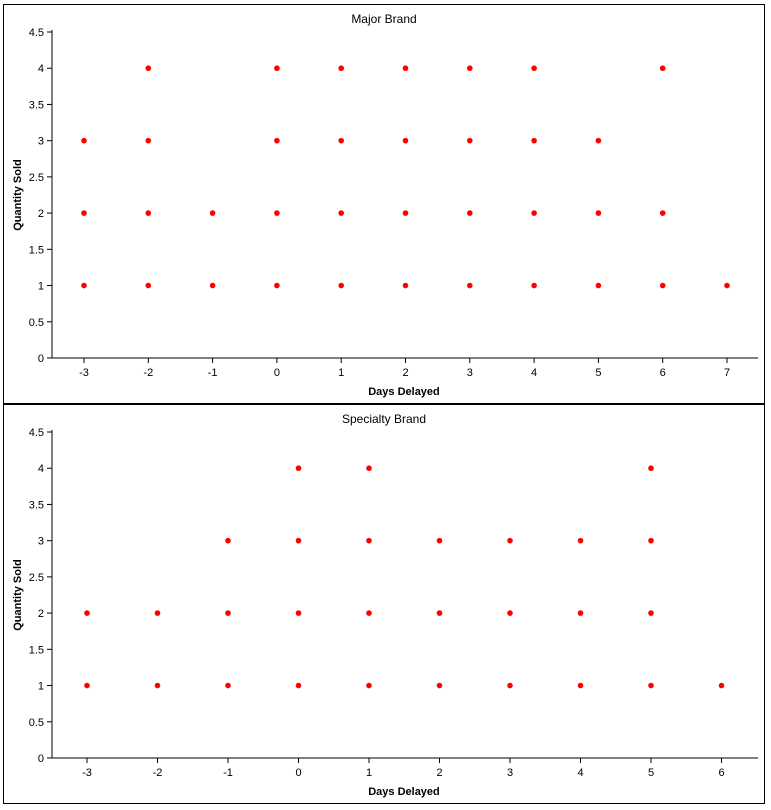 Image resolution: width=771 pixels, height=810 pixels. Describe the element at coordinates (510, 773) in the screenshot. I see `x-tick-label: 3` at that location.